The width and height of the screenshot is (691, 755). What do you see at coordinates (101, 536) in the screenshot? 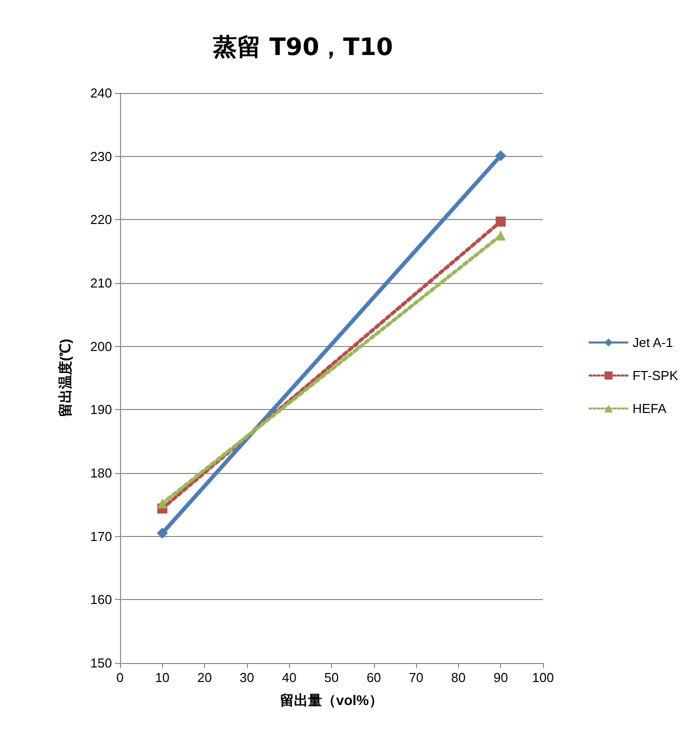
I see `y-tick-label: 170` at bounding box center [101, 536].